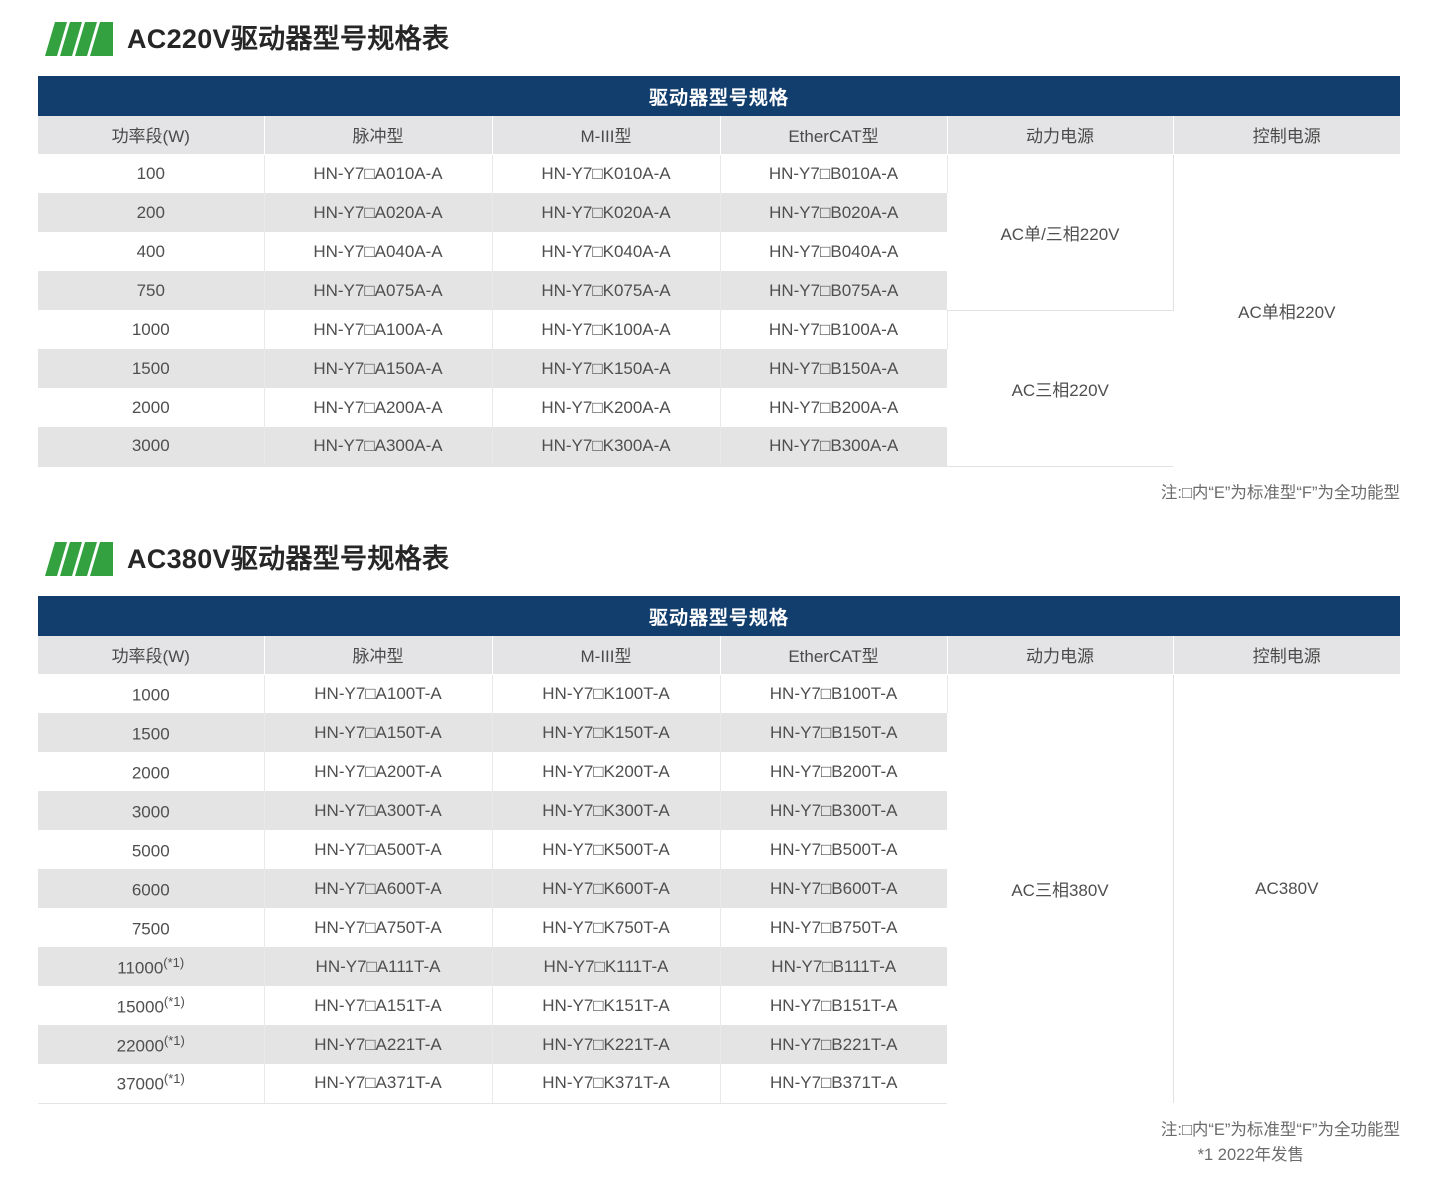  What do you see at coordinates (833, 850) in the screenshot?
I see `cell-ethercat: HN-Y7□B500T-A` at bounding box center [833, 850].